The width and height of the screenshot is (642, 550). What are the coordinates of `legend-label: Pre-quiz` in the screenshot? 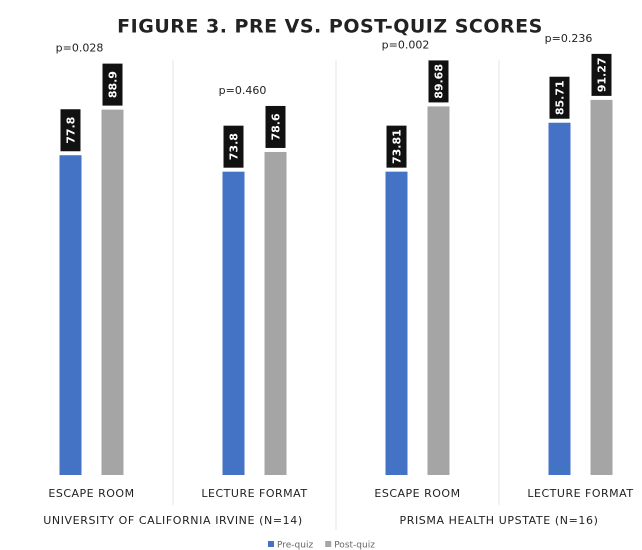 It's located at (295, 545).